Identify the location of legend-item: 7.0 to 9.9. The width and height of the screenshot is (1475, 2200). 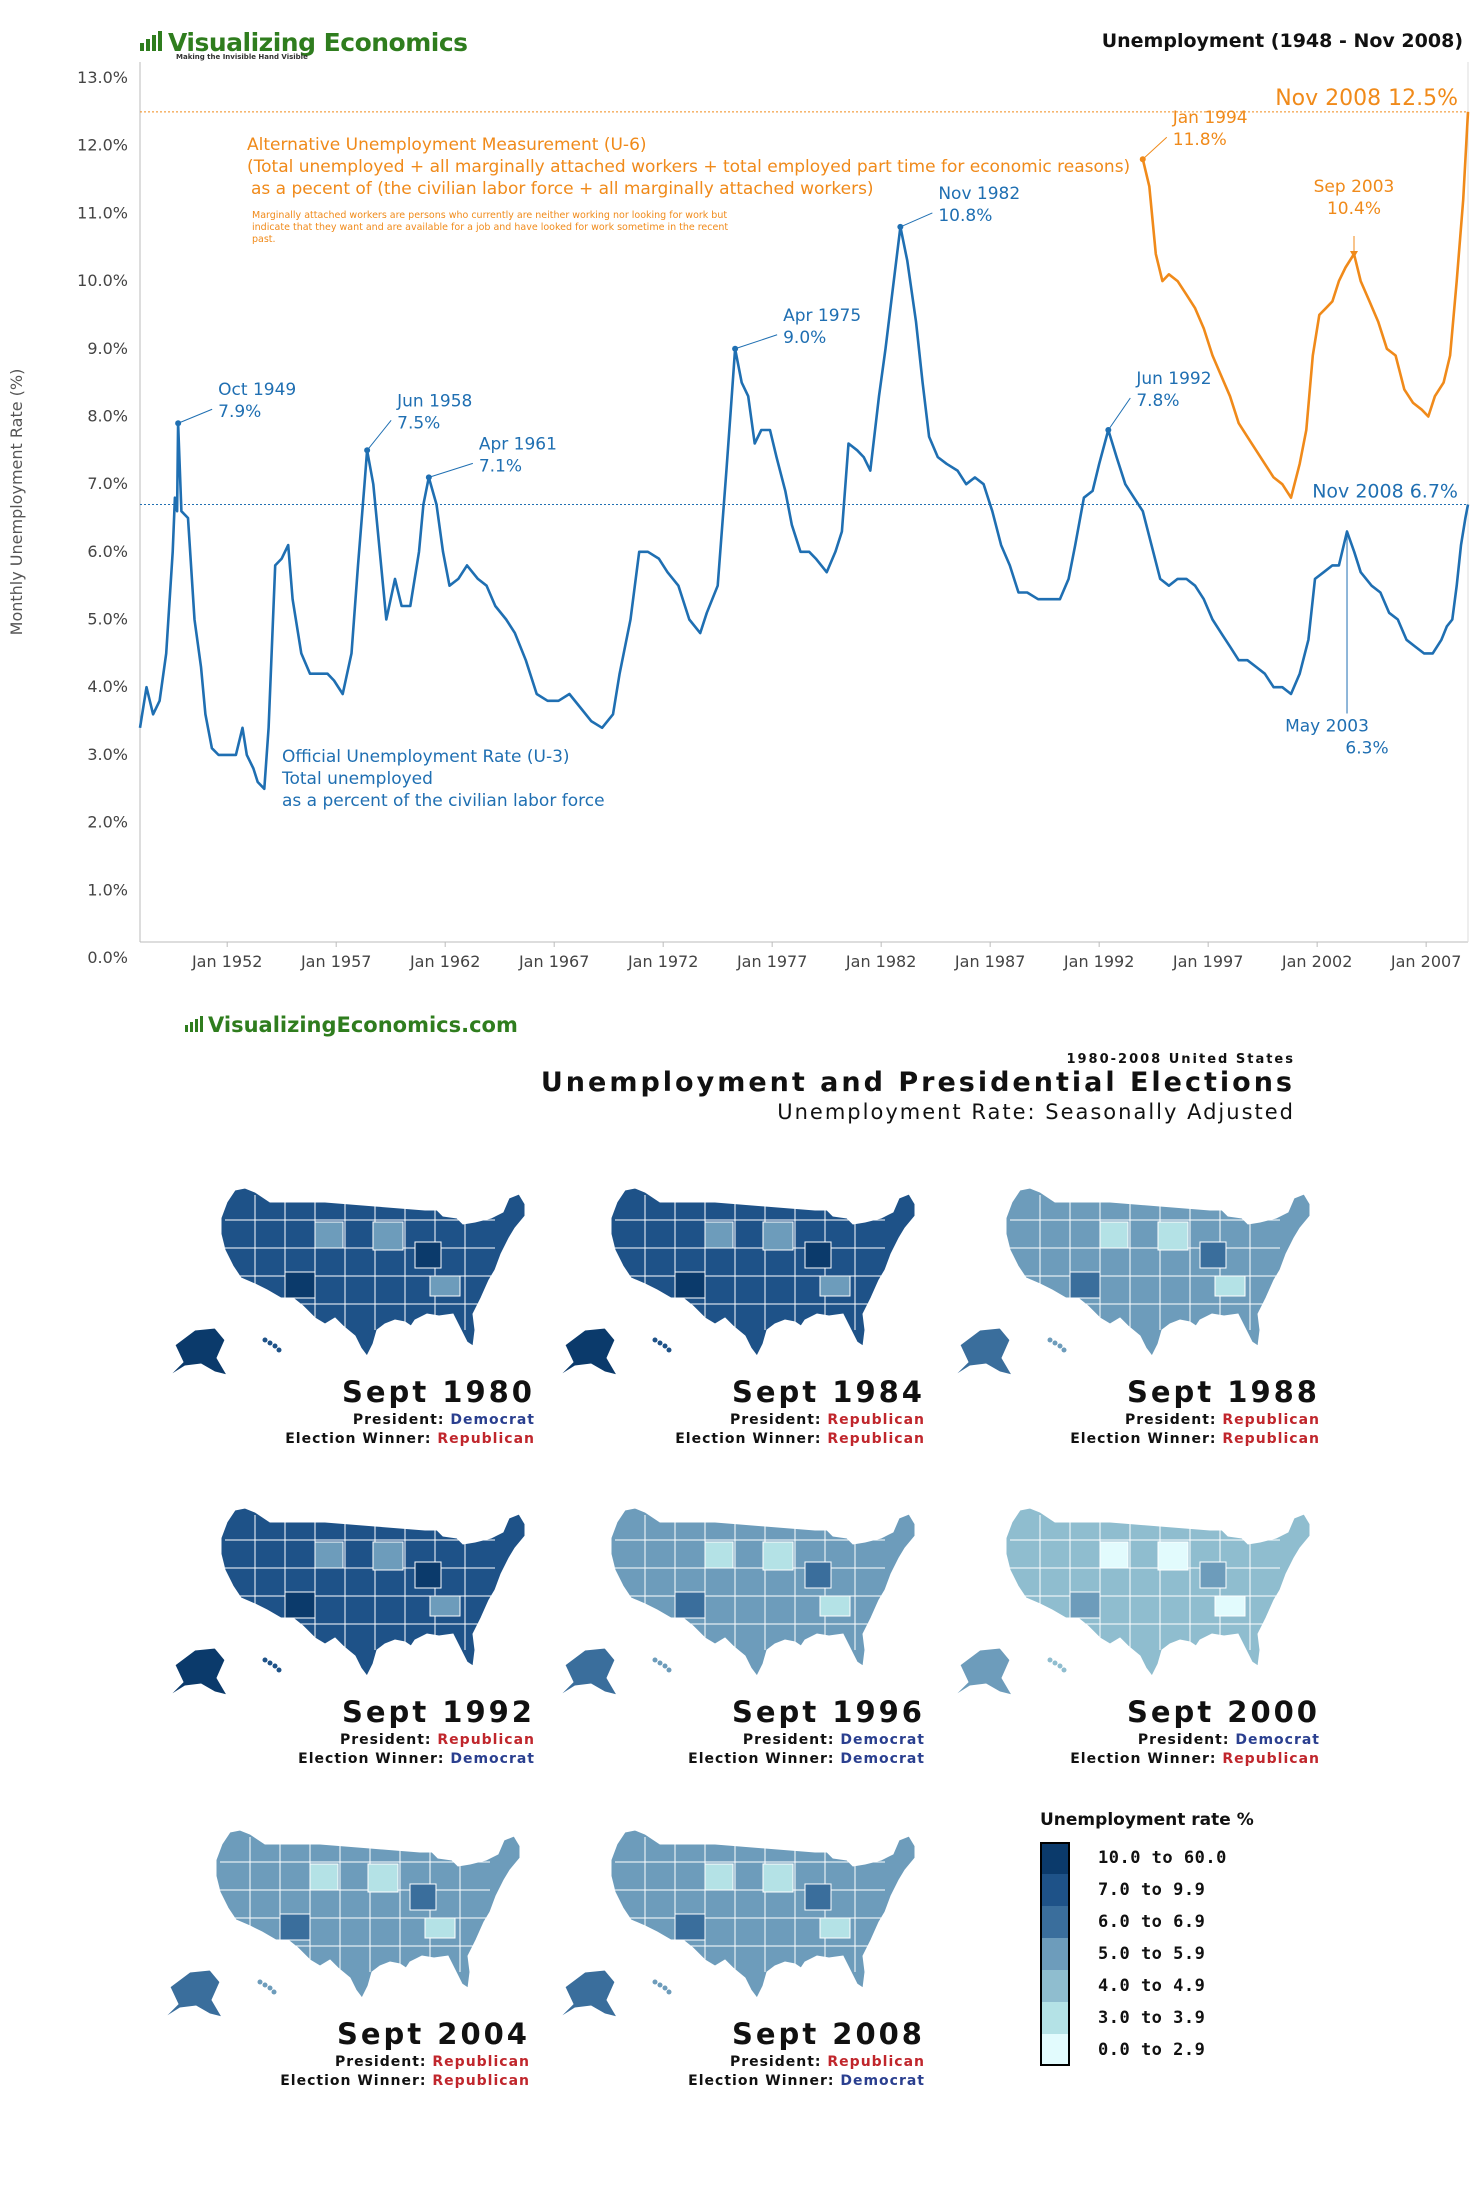
(1170, 1890).